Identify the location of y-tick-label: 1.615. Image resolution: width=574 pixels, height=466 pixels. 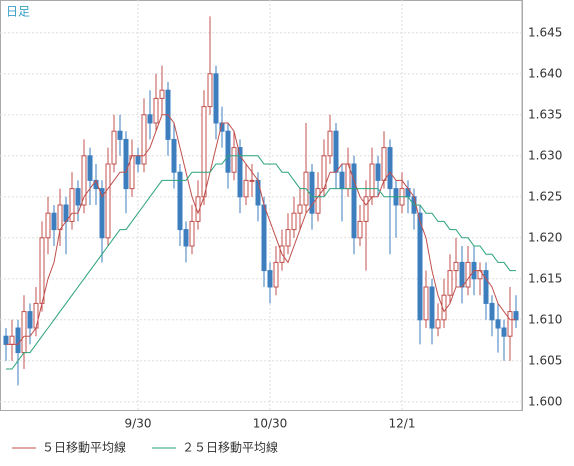
(545, 278).